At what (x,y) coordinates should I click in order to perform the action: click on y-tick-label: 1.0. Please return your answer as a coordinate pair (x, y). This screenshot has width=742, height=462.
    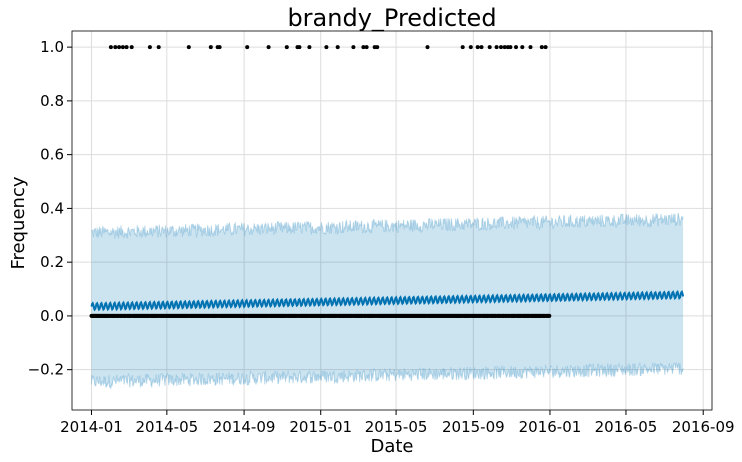
    Looking at the image, I should click on (52, 47).